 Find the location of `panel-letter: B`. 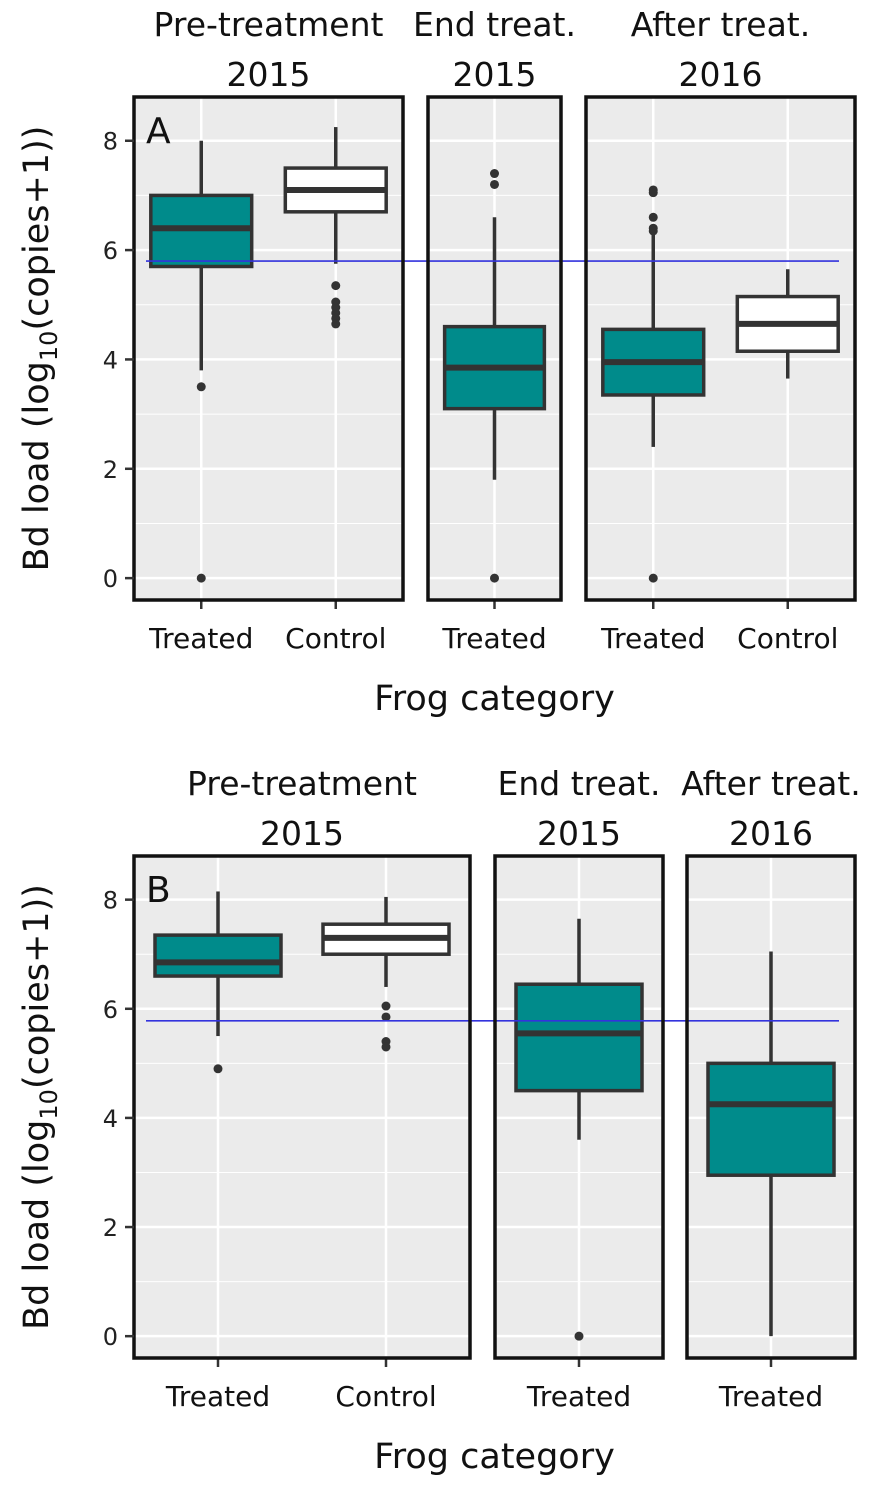

panel-letter: B is located at coordinates (158, 890).